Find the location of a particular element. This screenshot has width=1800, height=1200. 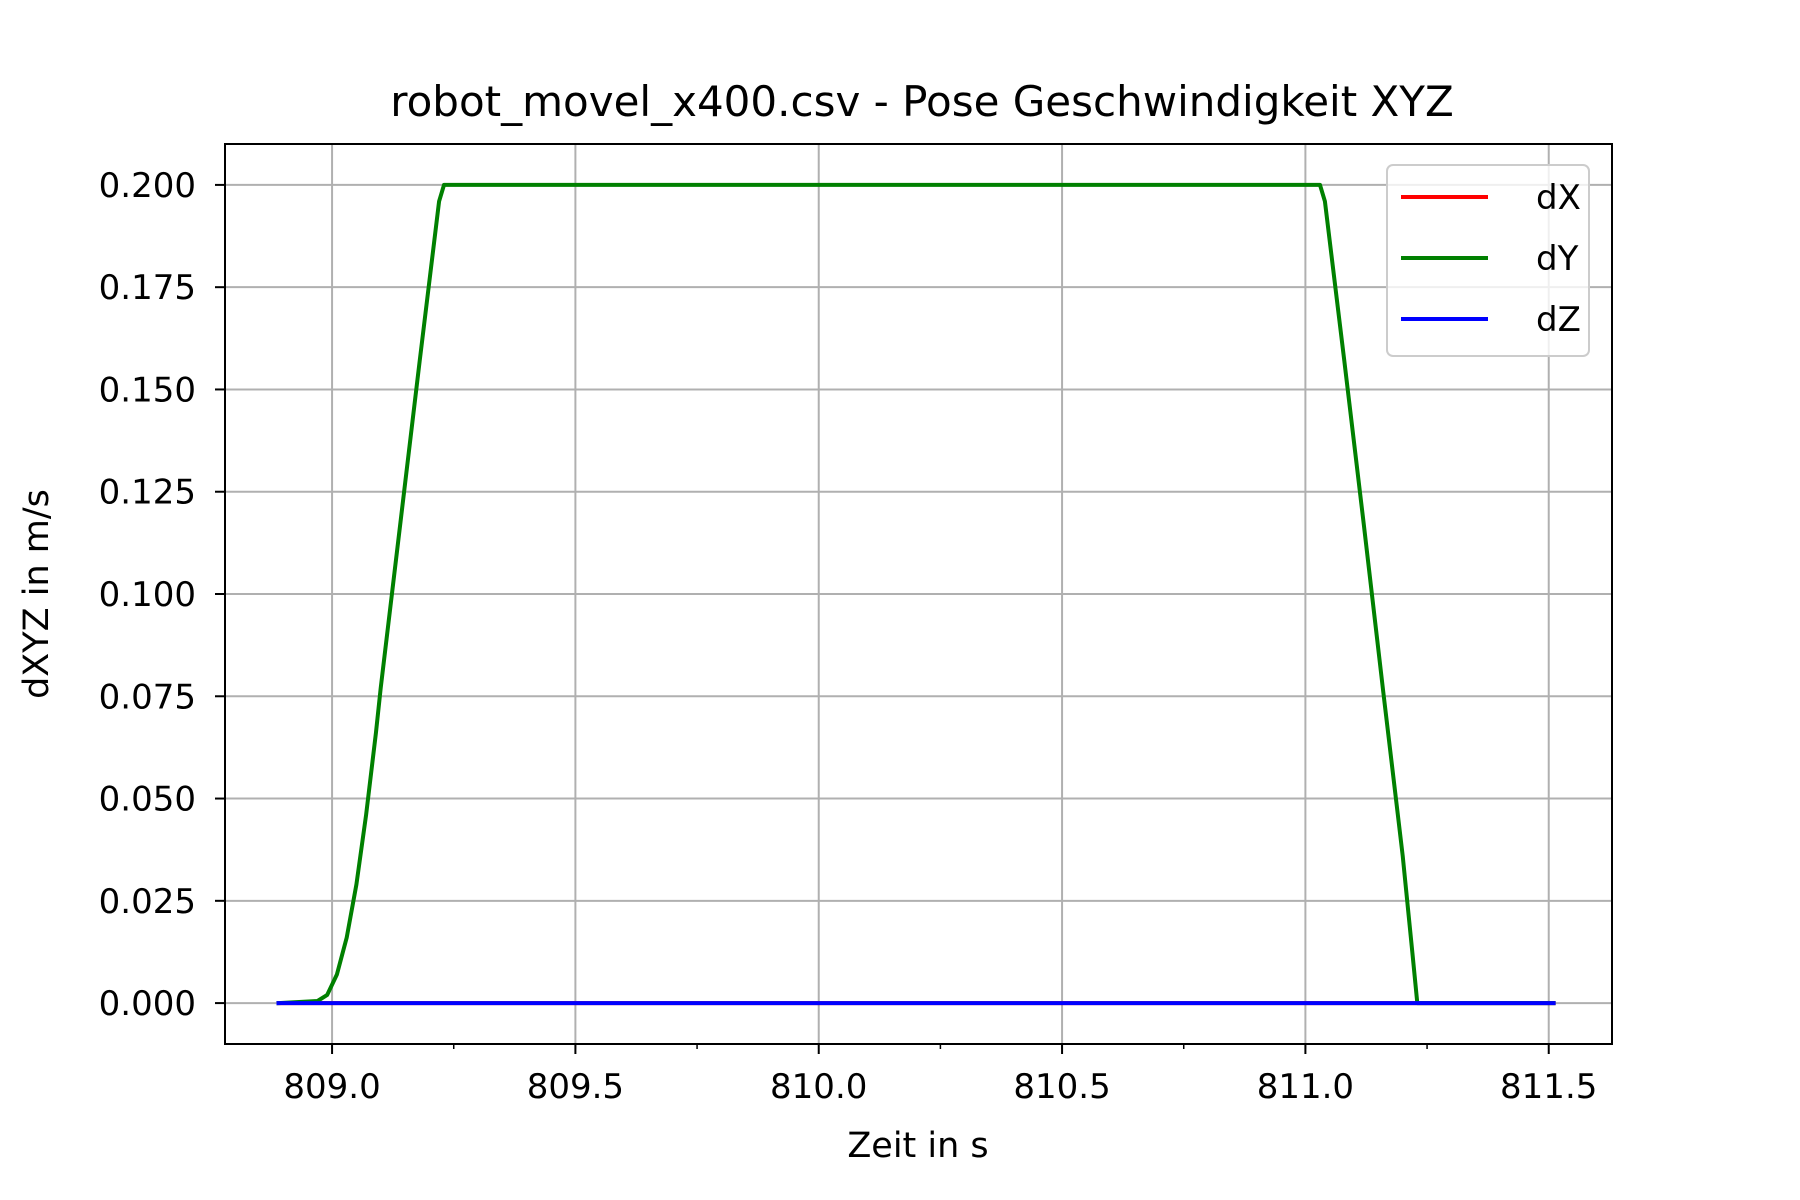

x-tick-label: 809.0 is located at coordinates (331, 1087).